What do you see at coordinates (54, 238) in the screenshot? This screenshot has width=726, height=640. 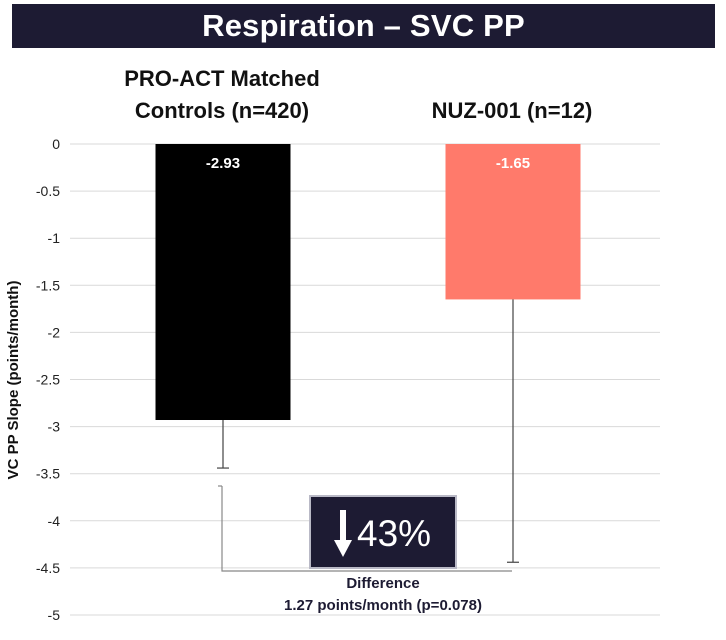 I see `y-tick-label: -1` at bounding box center [54, 238].